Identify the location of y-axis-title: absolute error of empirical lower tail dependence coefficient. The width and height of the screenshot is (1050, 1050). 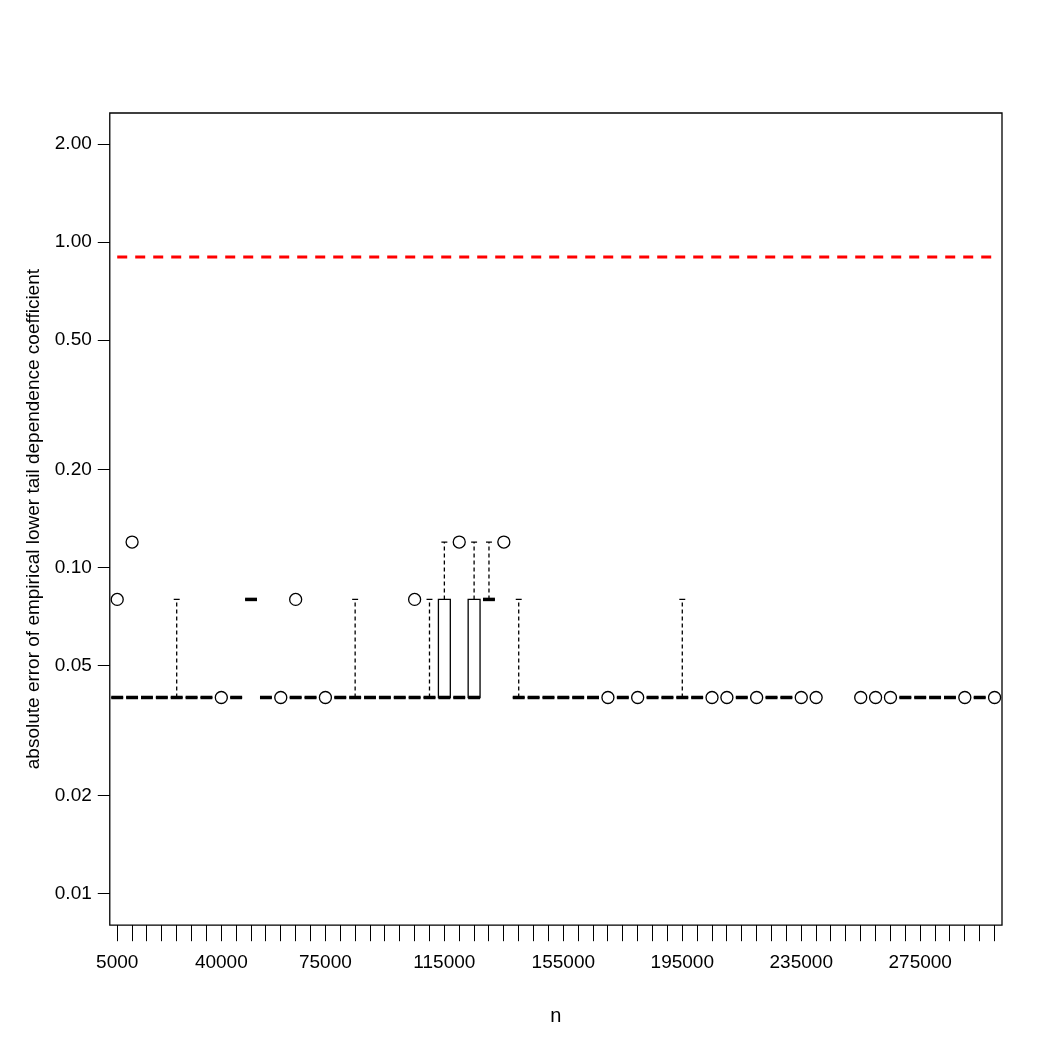
(32, 519).